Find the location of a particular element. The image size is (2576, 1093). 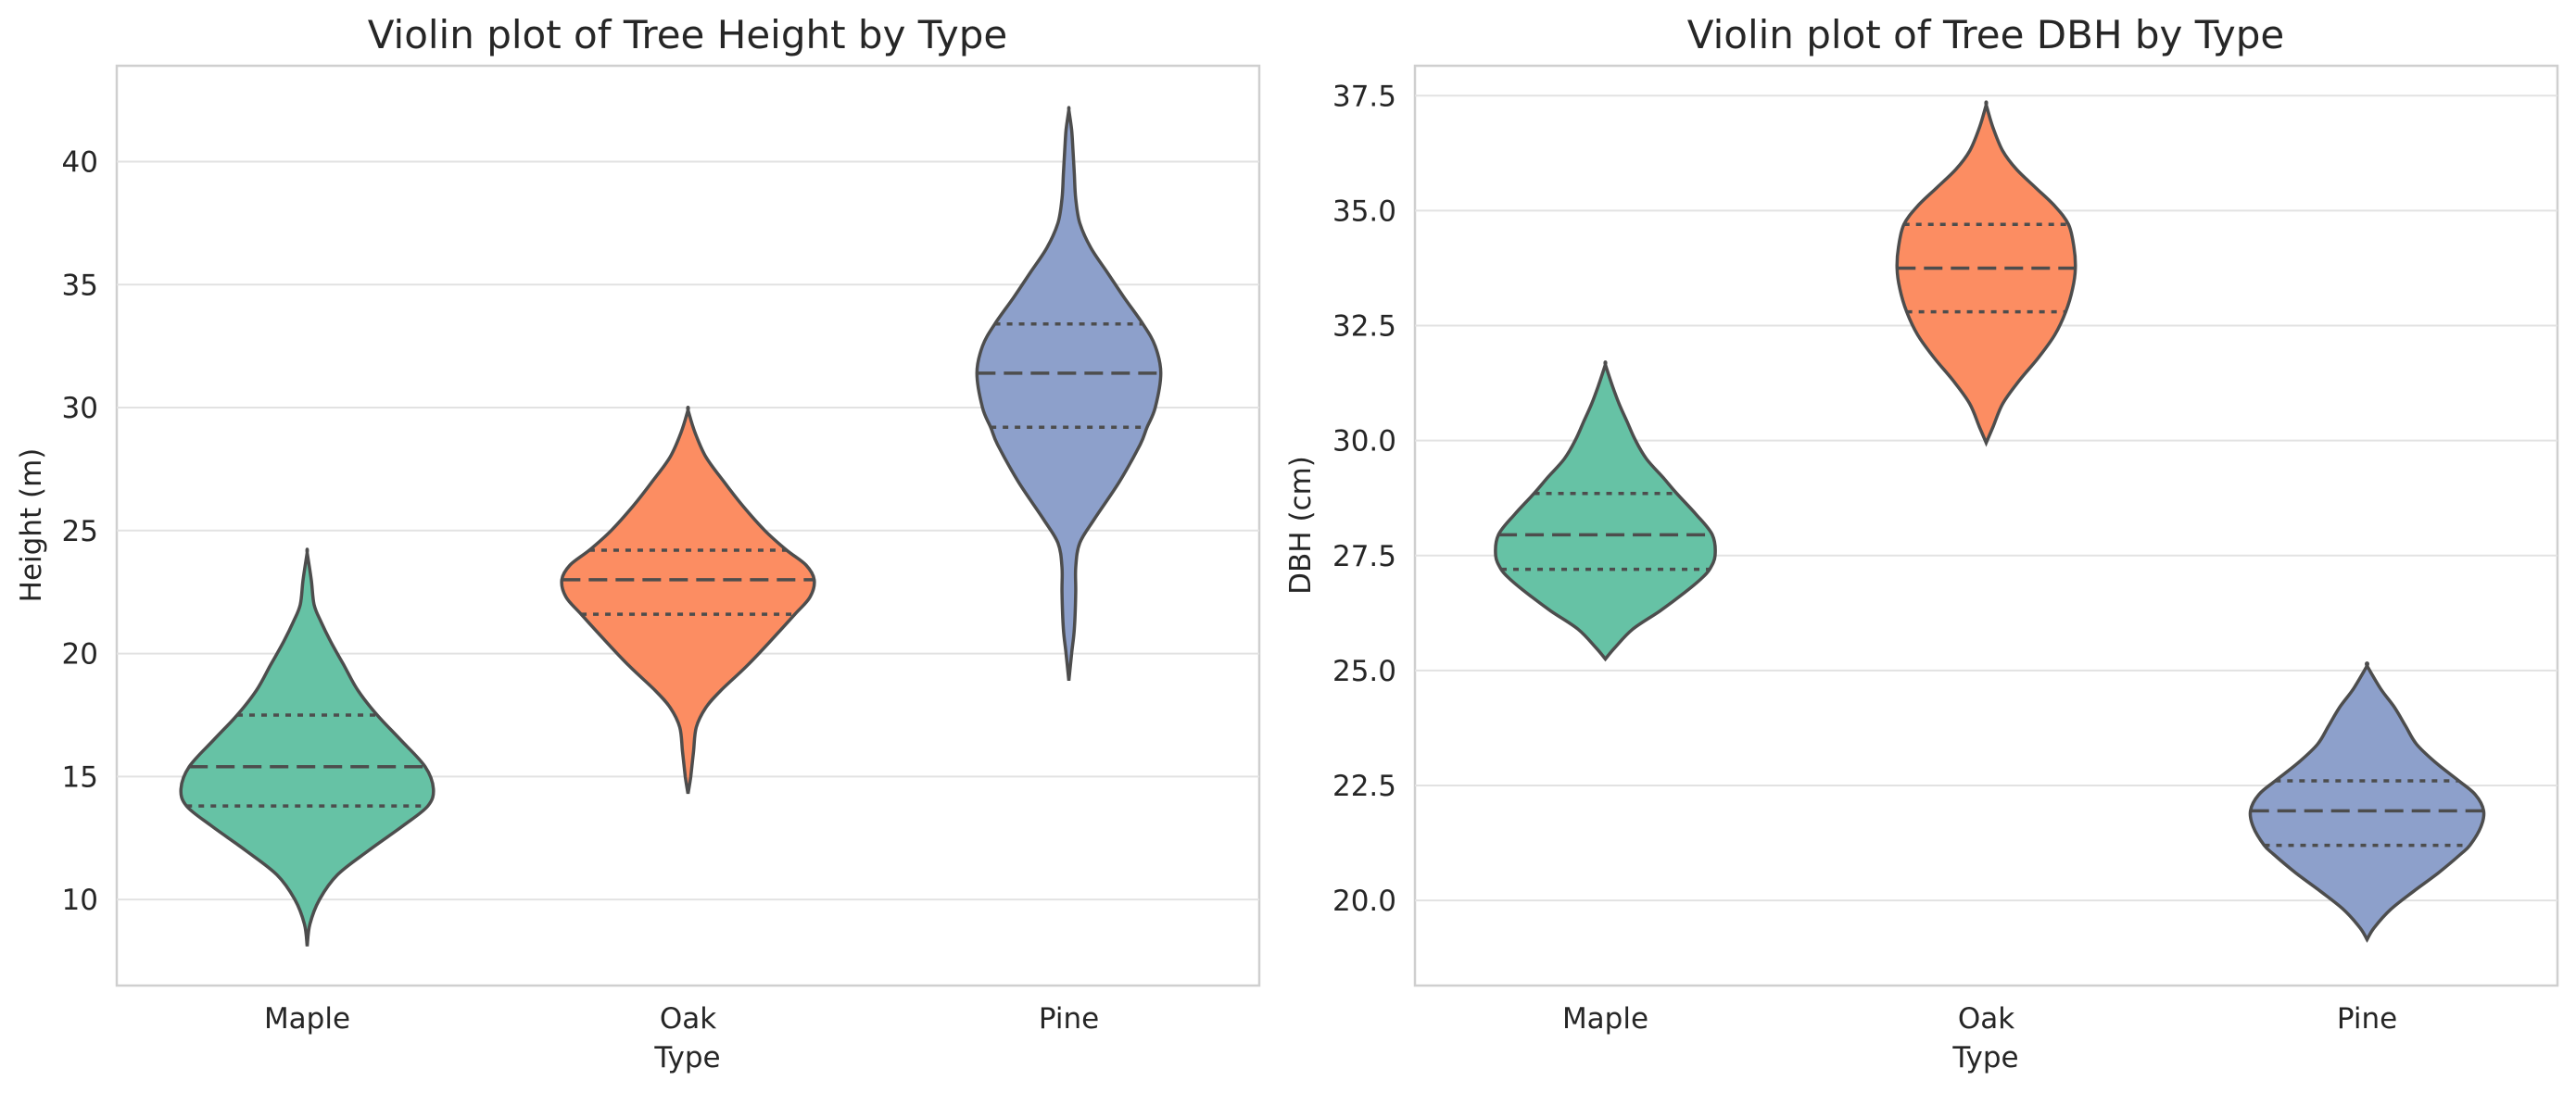

y-tick-label: 30 is located at coordinates (80, 408).